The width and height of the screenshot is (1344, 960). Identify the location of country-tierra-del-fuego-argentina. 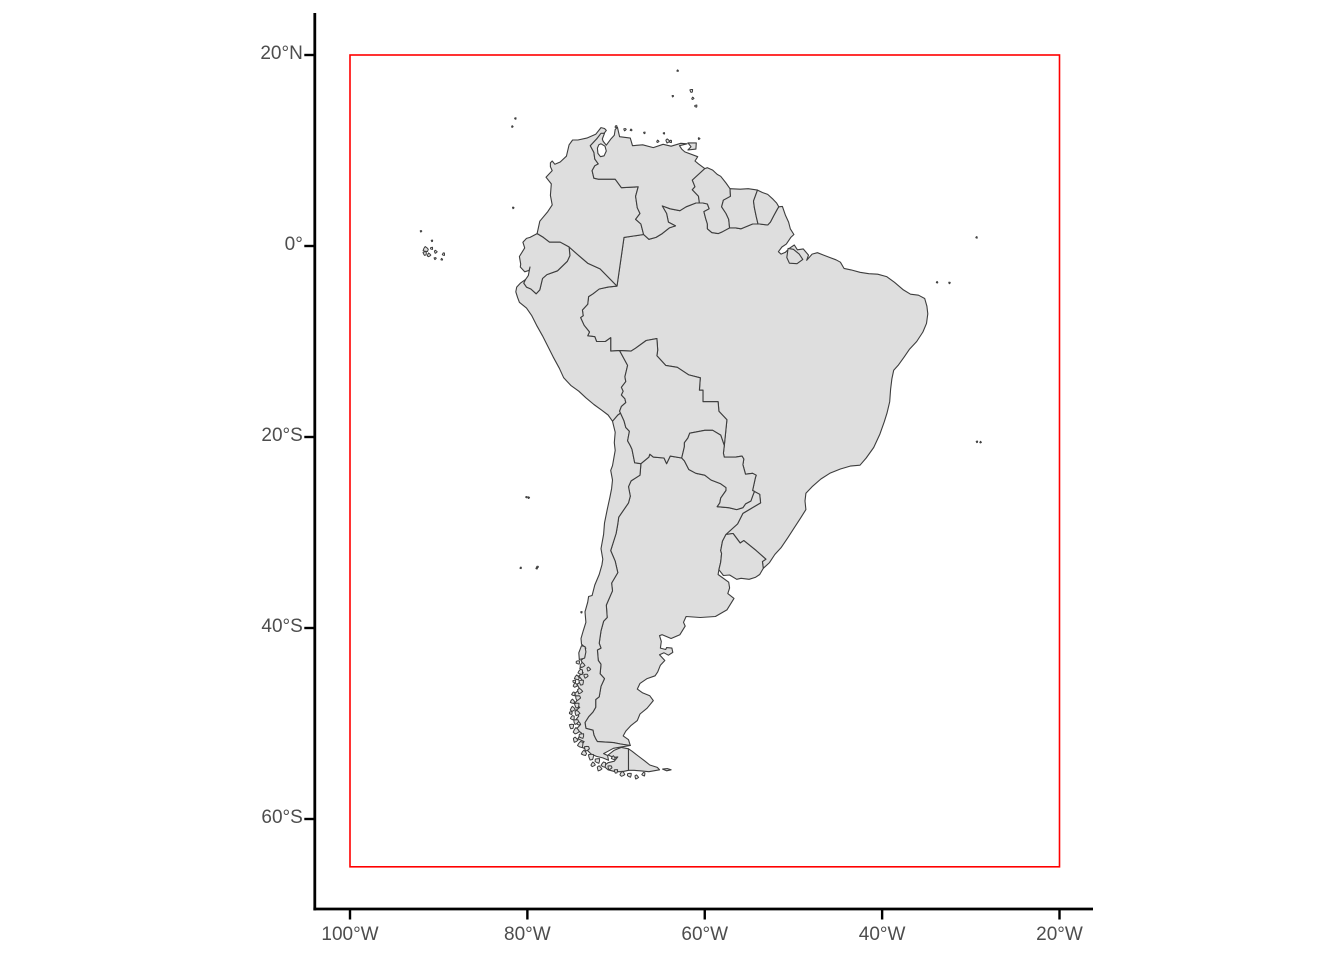
(644, 760).